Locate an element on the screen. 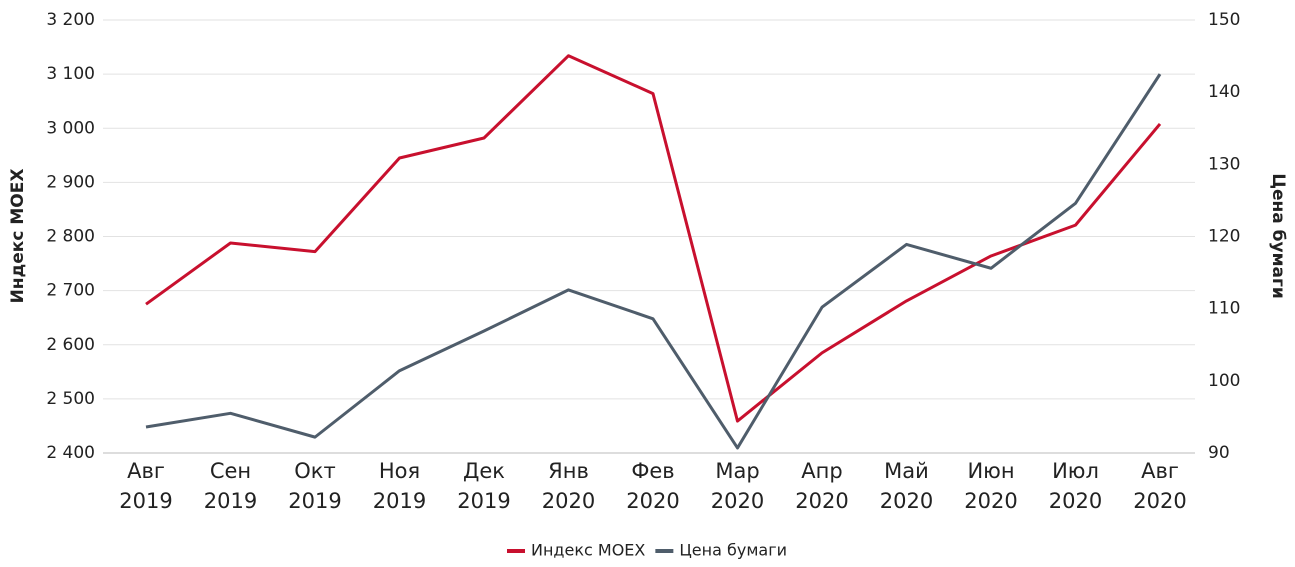 The width and height of the screenshot is (1295, 567). x-tick-label: Май 2020 is located at coordinates (906, 486).